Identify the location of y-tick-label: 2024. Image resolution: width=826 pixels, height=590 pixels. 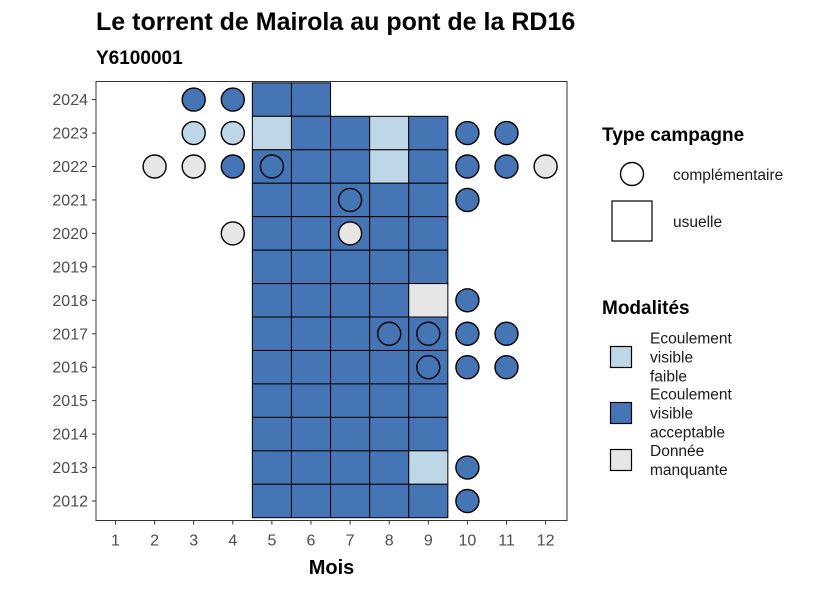
(70, 100).